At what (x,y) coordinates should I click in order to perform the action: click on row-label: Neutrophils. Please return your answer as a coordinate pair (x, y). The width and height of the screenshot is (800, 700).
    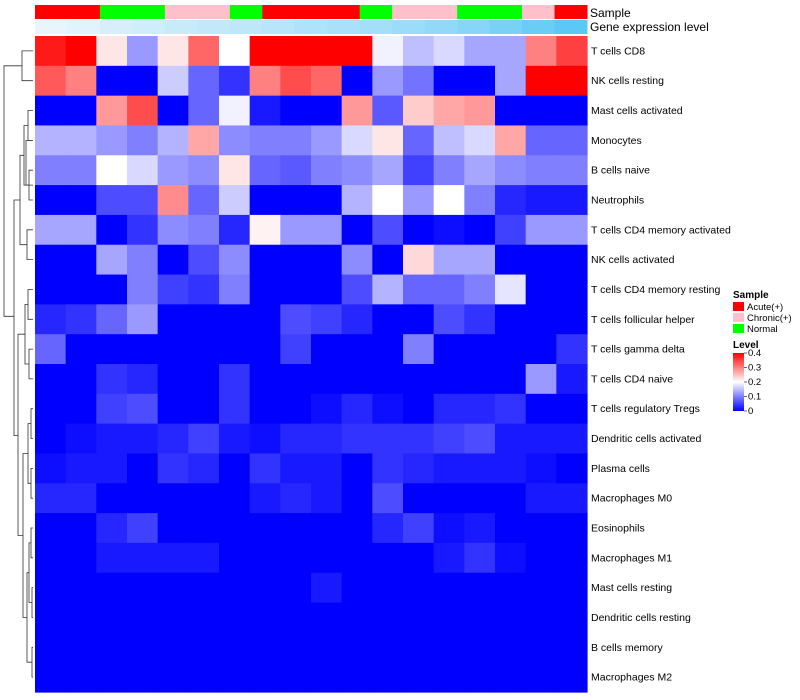
    Looking at the image, I should click on (617, 201).